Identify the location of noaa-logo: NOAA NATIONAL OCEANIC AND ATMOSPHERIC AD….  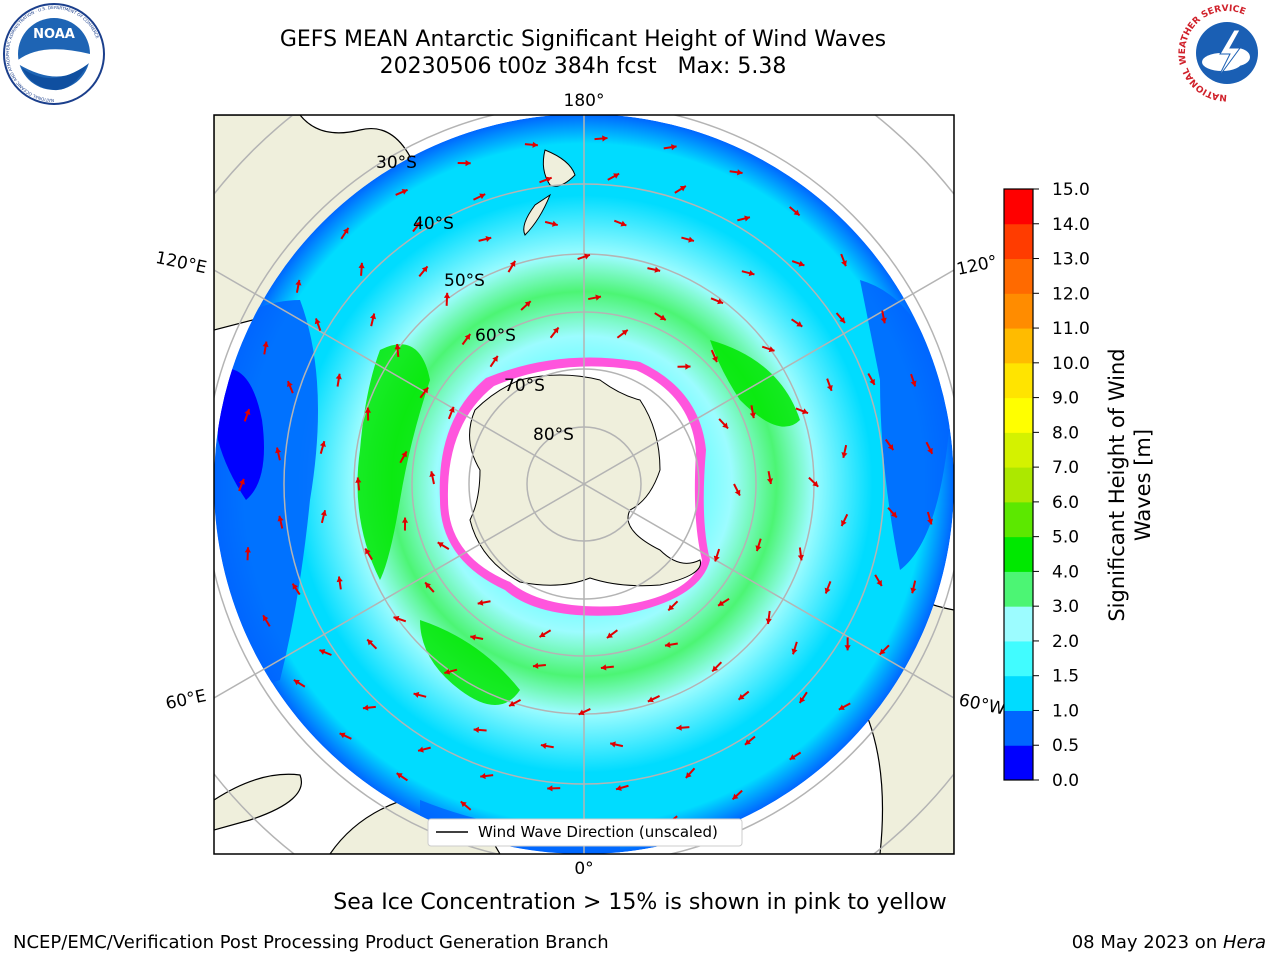
(54, 54).